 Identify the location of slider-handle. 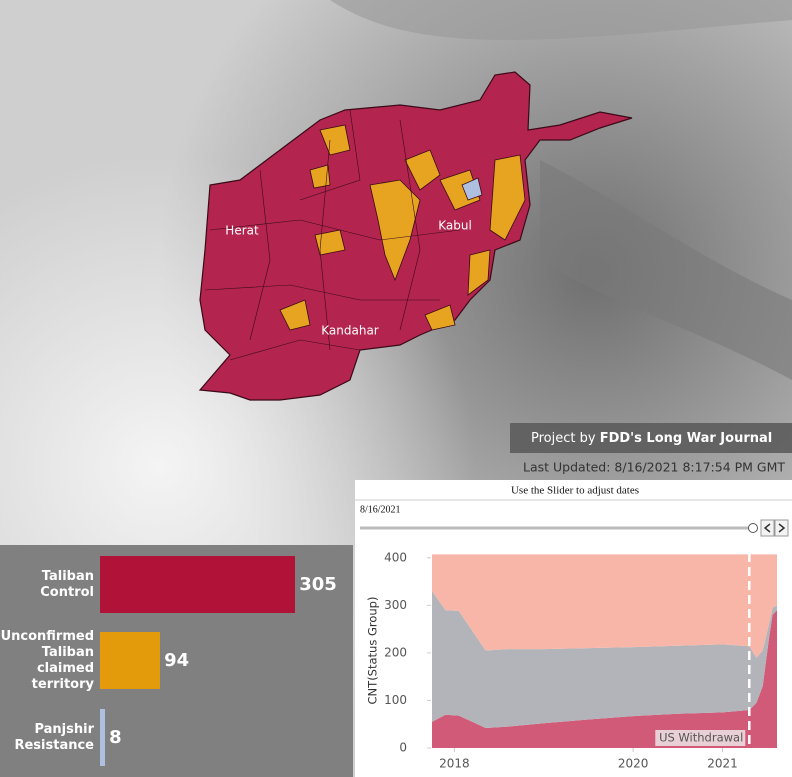
(753, 528).